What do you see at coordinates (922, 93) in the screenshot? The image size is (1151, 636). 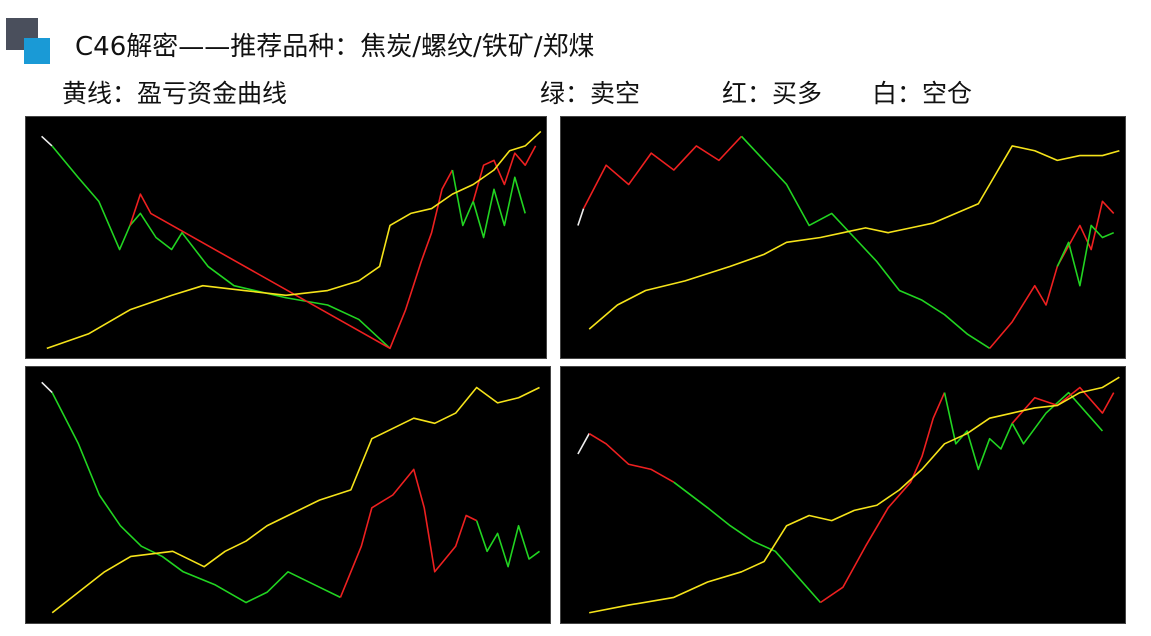 I see `legend-white: 白：空仓` at bounding box center [922, 93].